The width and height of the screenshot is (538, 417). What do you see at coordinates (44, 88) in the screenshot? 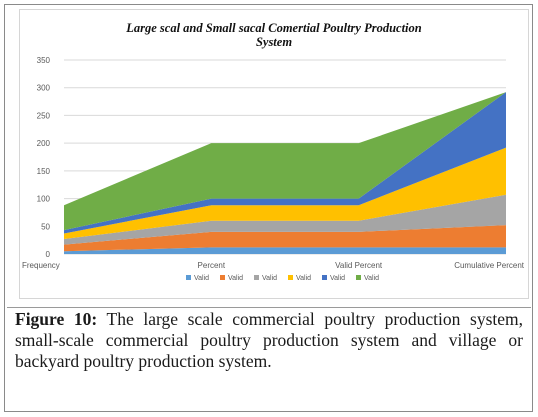
I see `y-tick-label: 300` at bounding box center [44, 88].